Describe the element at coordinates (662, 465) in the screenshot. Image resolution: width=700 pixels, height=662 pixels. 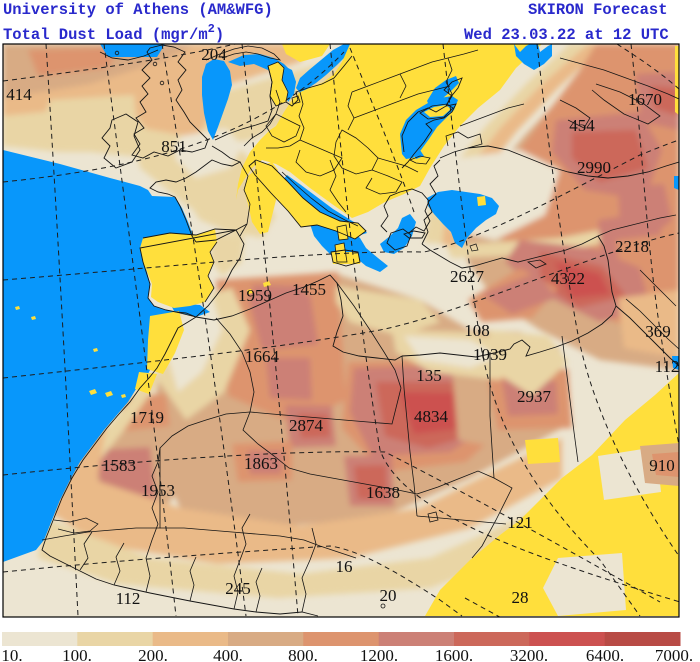
I see `svg-text: 910` at that location.